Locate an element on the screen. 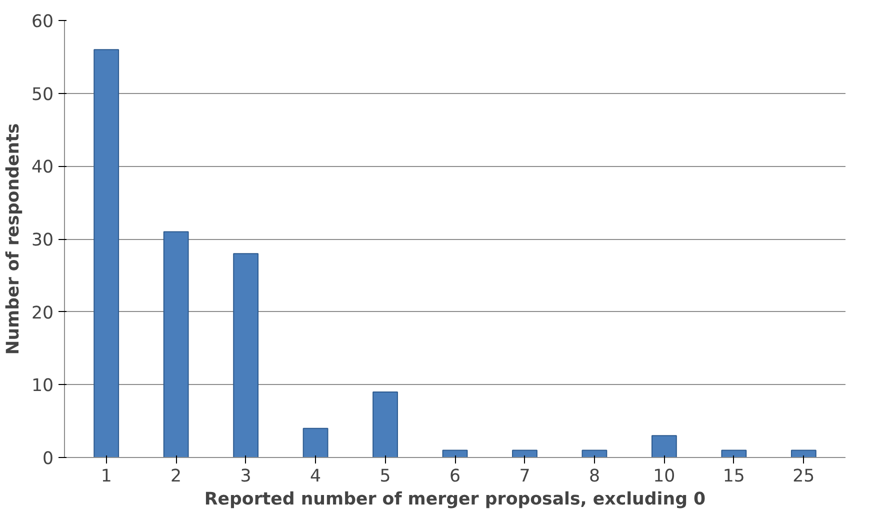 The height and width of the screenshot is (512, 875). y-axis-title: Number of respondents is located at coordinates (13, 239).